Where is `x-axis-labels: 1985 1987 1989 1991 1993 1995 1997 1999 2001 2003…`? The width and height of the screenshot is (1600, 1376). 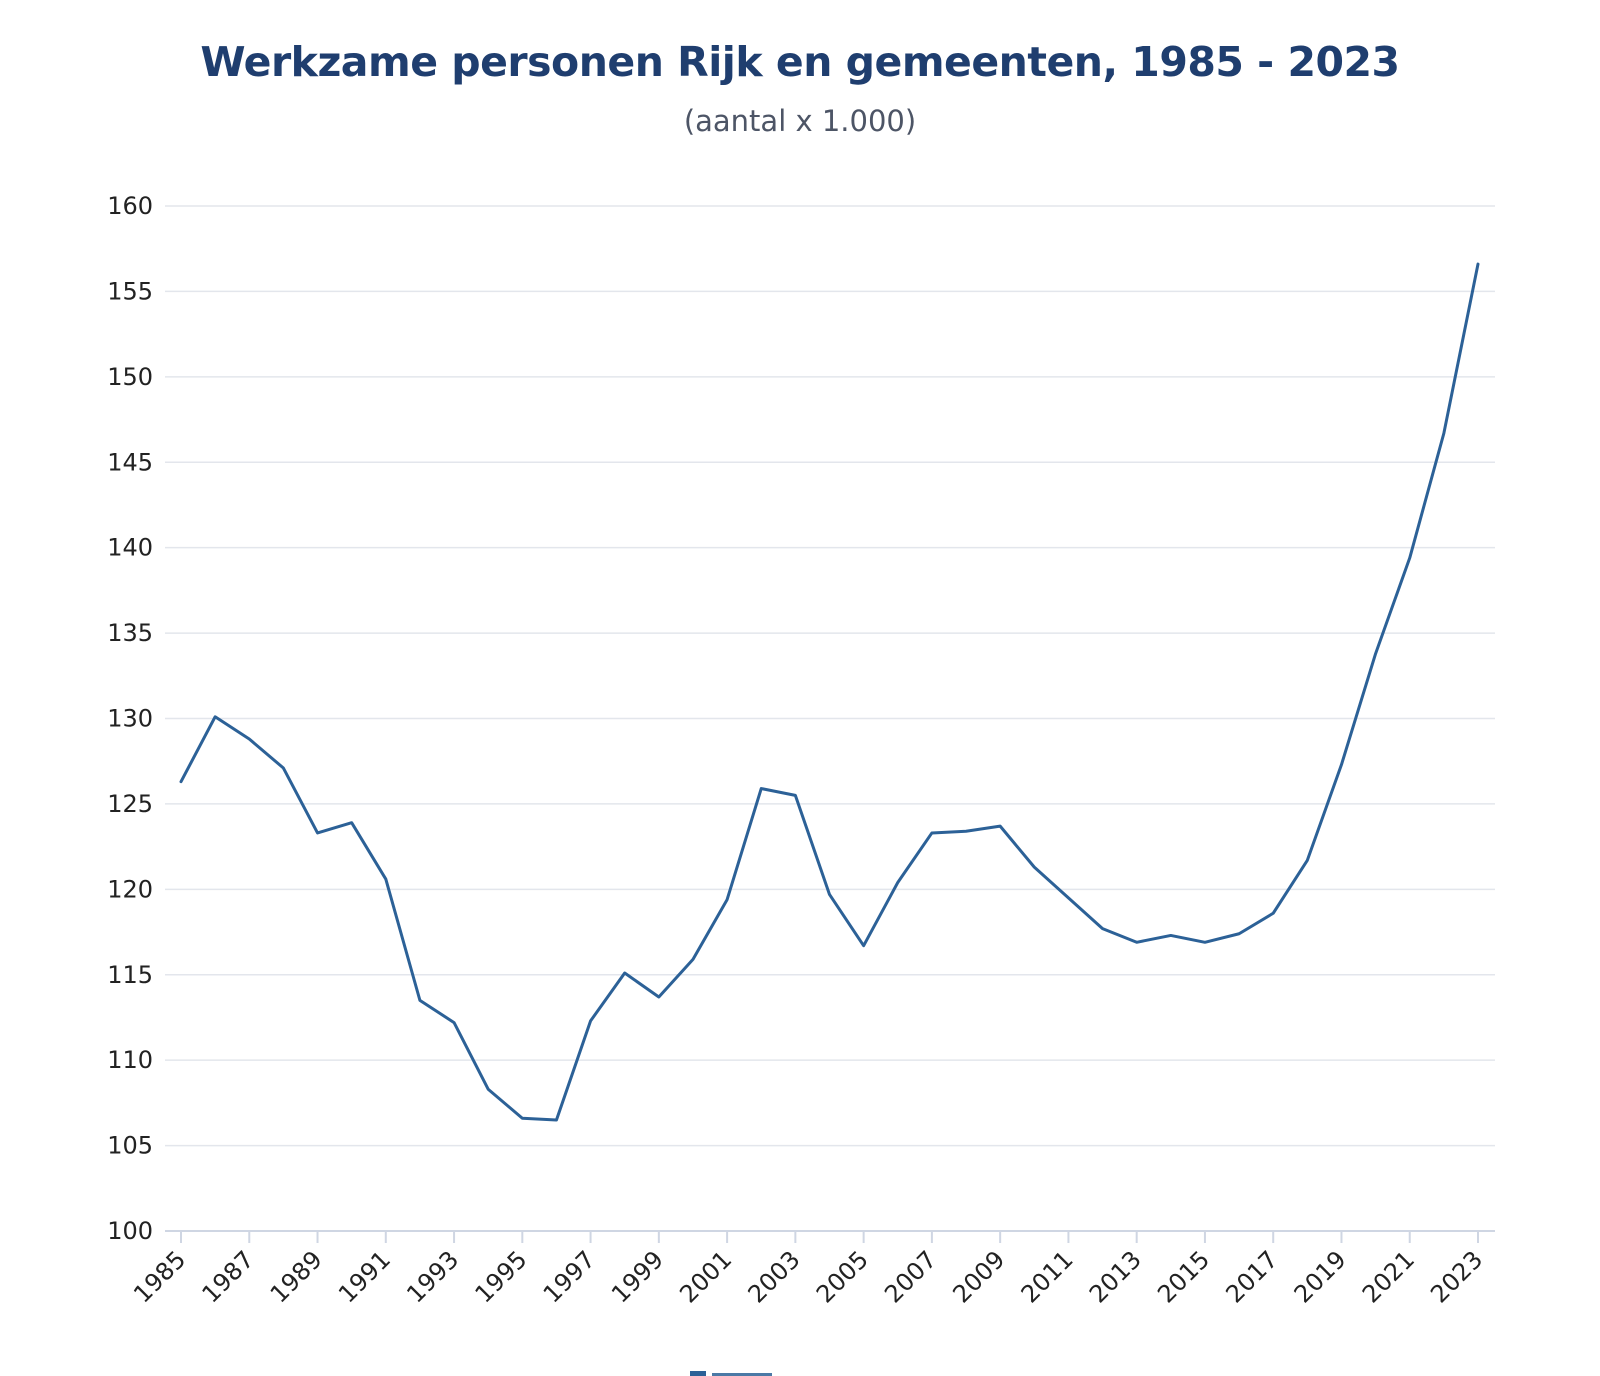
x-axis-labels: 1985 1987 1989 1991 1993 1995 1997 1999 2001 2003… is located at coordinates (808, 1276).